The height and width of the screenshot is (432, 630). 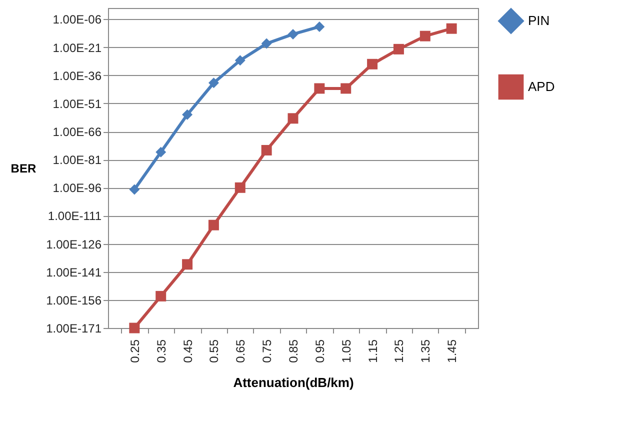 What do you see at coordinates (319, 351) in the screenshot?
I see `x-tick-label: 0.95` at bounding box center [319, 351].